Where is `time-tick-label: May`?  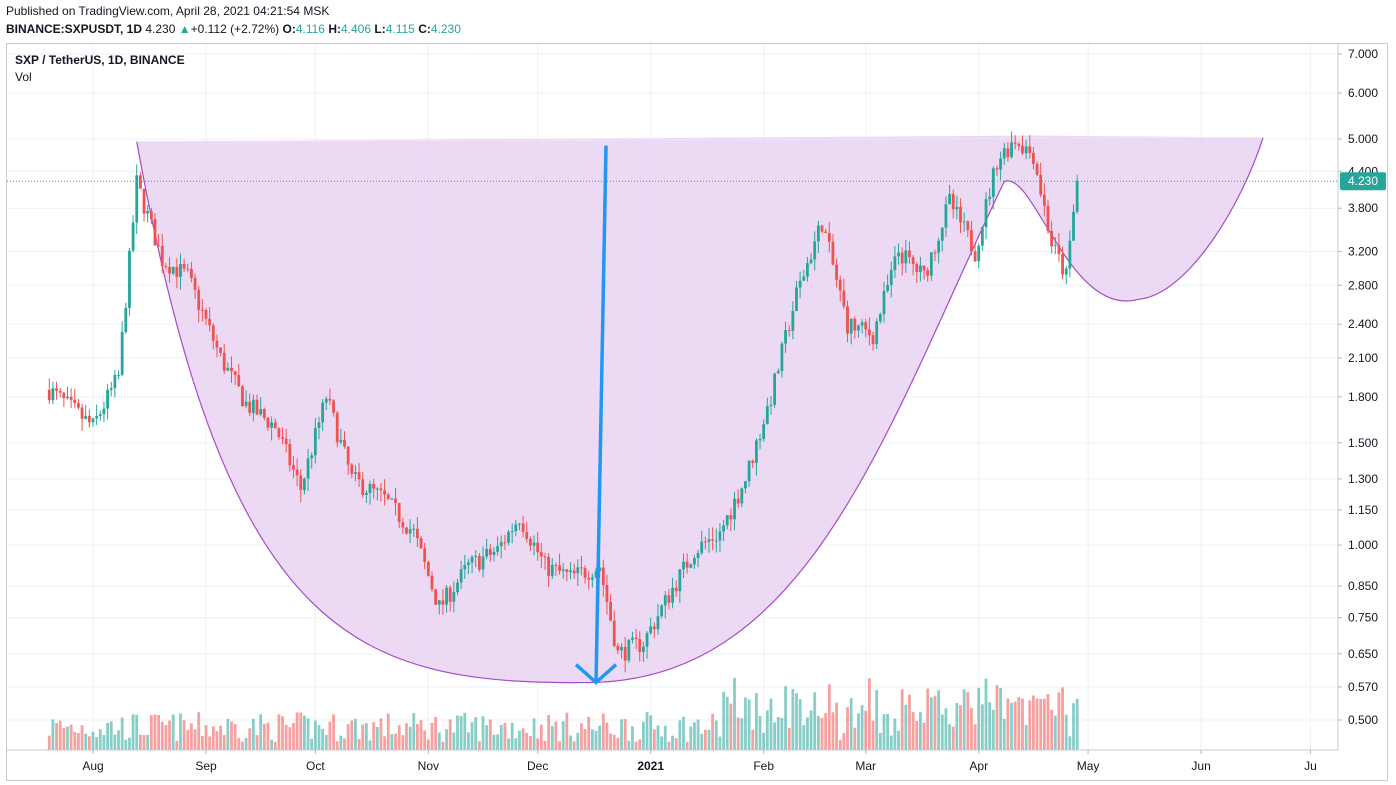 time-tick-label: May is located at coordinates (1088, 766).